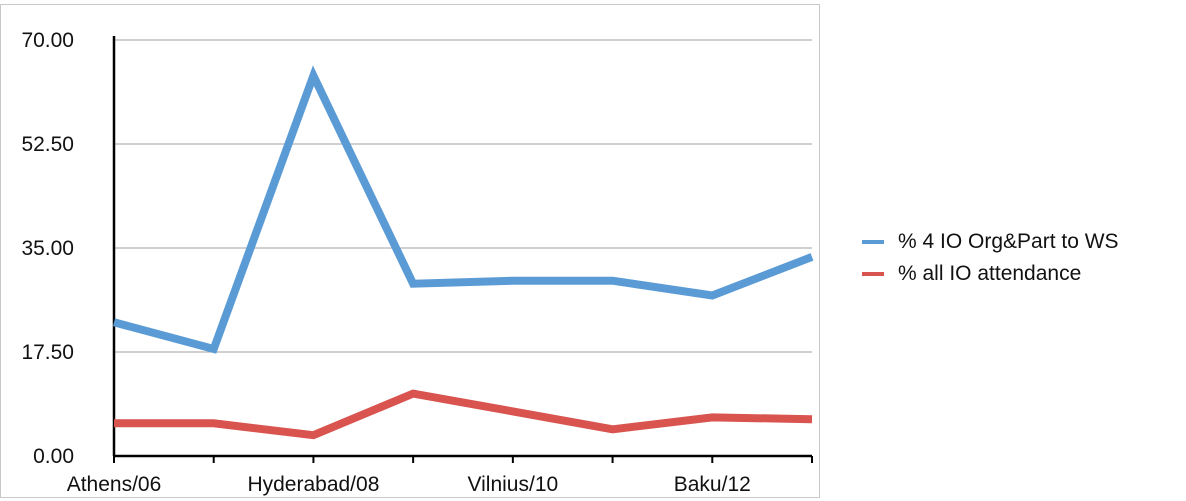 This screenshot has height=501, width=1186. What do you see at coordinates (712, 484) in the screenshot?
I see `x-tick-label: Baku/12` at bounding box center [712, 484].